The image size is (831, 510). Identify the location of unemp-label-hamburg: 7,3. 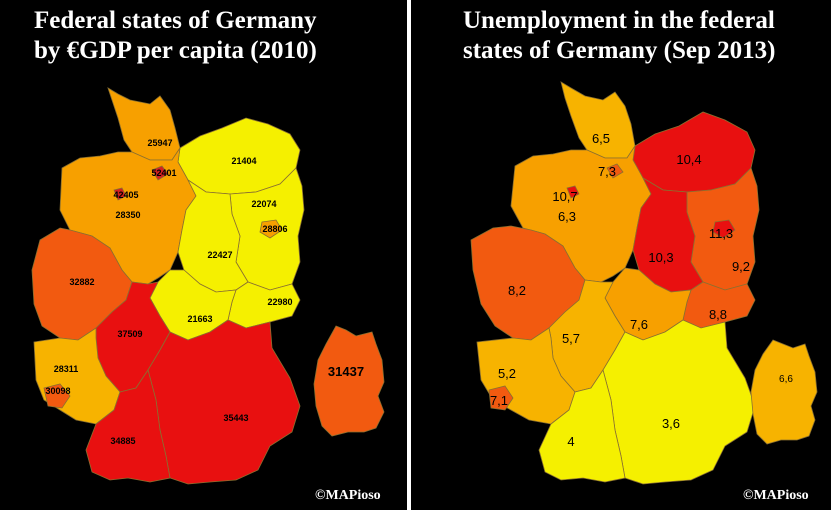
(607, 171).